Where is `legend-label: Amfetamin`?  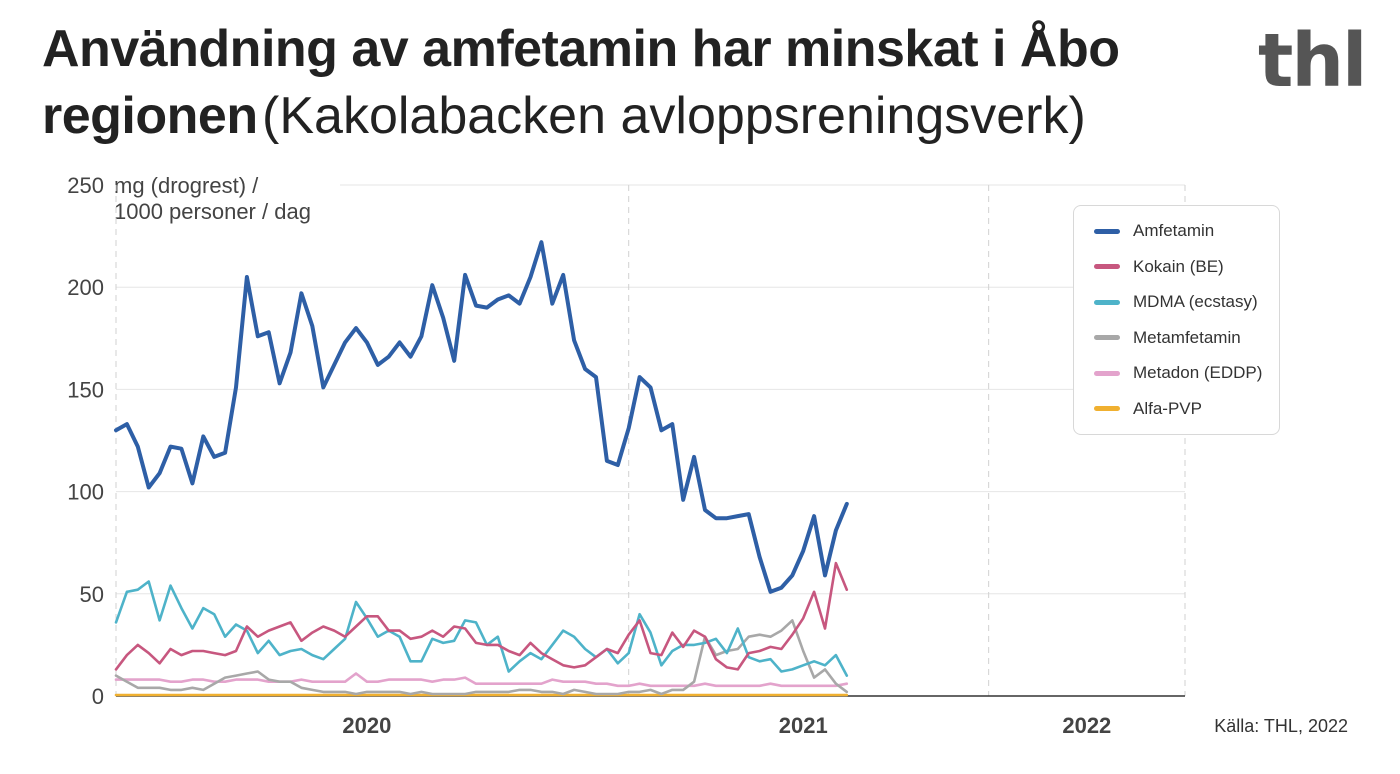
legend-label: Amfetamin is located at coordinates (1174, 230).